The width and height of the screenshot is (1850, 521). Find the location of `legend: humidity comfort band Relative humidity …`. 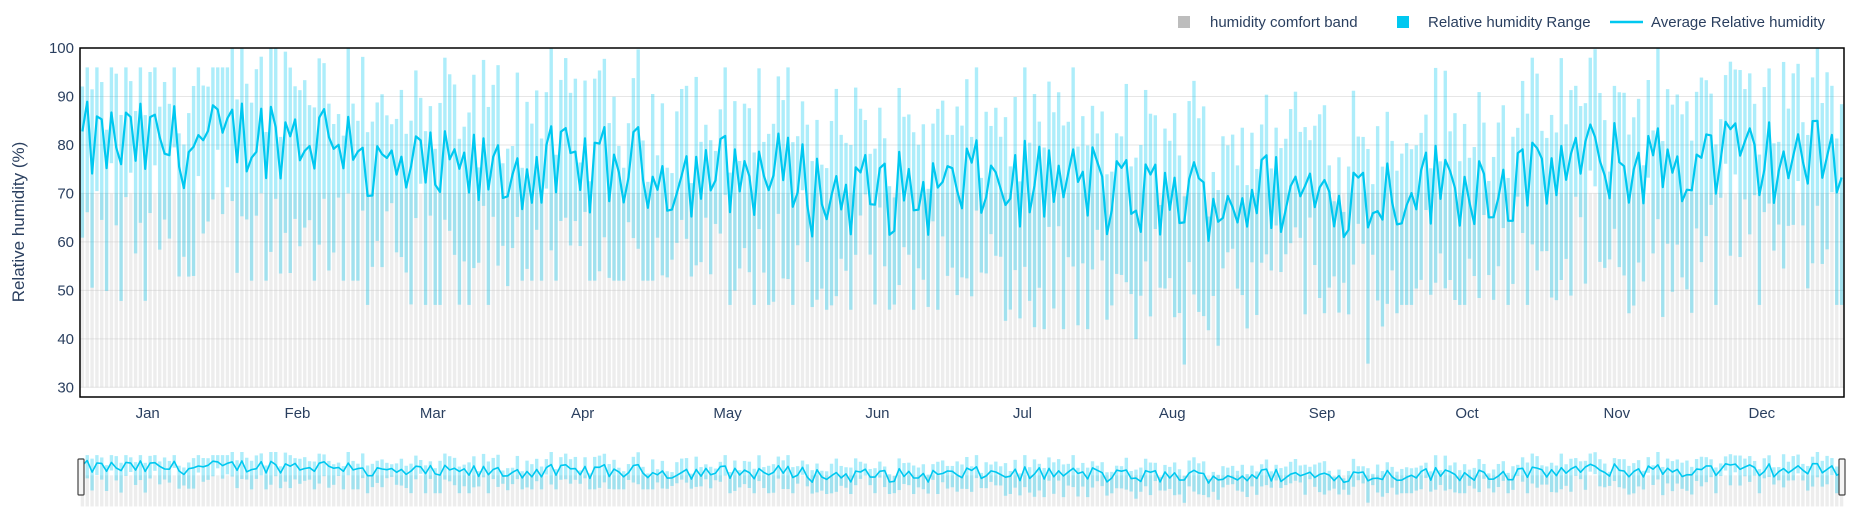

legend: humidity comfort band Relative humidity … is located at coordinates (1501, 22).